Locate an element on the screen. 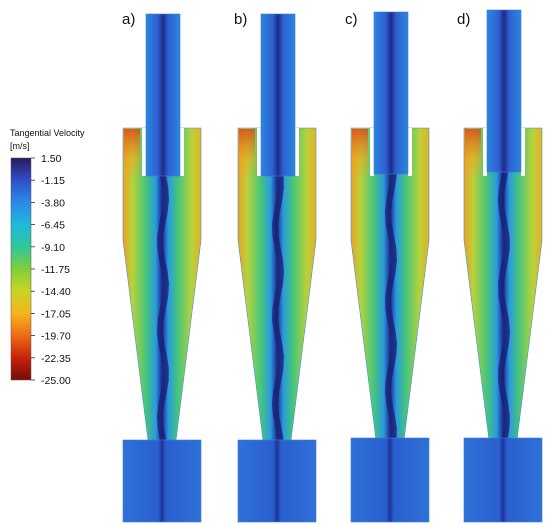 This screenshot has width=550, height=524. legend-title: Tangential Velocity is located at coordinates (47, 133).